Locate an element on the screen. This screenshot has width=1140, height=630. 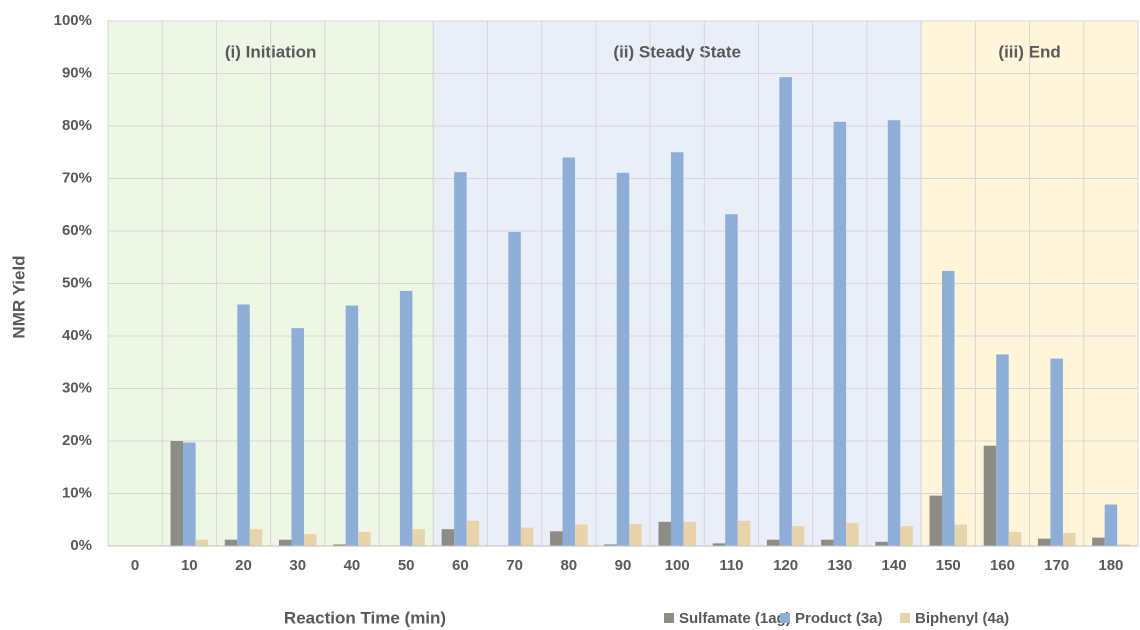
y-tick-label: 40% is located at coordinates (77, 335).